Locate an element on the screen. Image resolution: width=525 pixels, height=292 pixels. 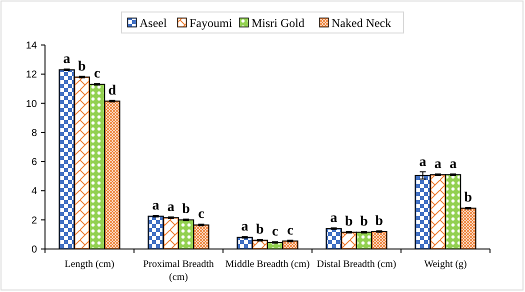
data-label: d is located at coordinates (112, 90).